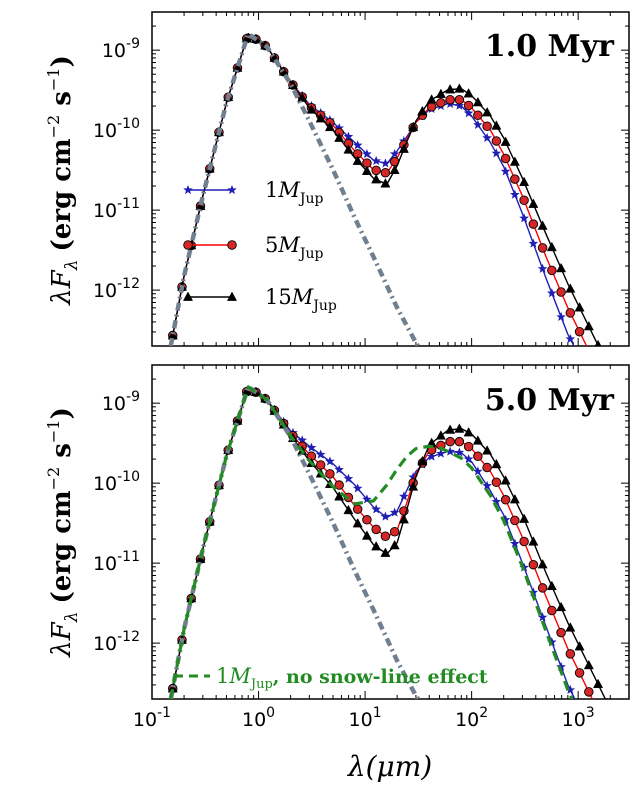  I want to click on legend-label: 15MJup, so click(301, 299).